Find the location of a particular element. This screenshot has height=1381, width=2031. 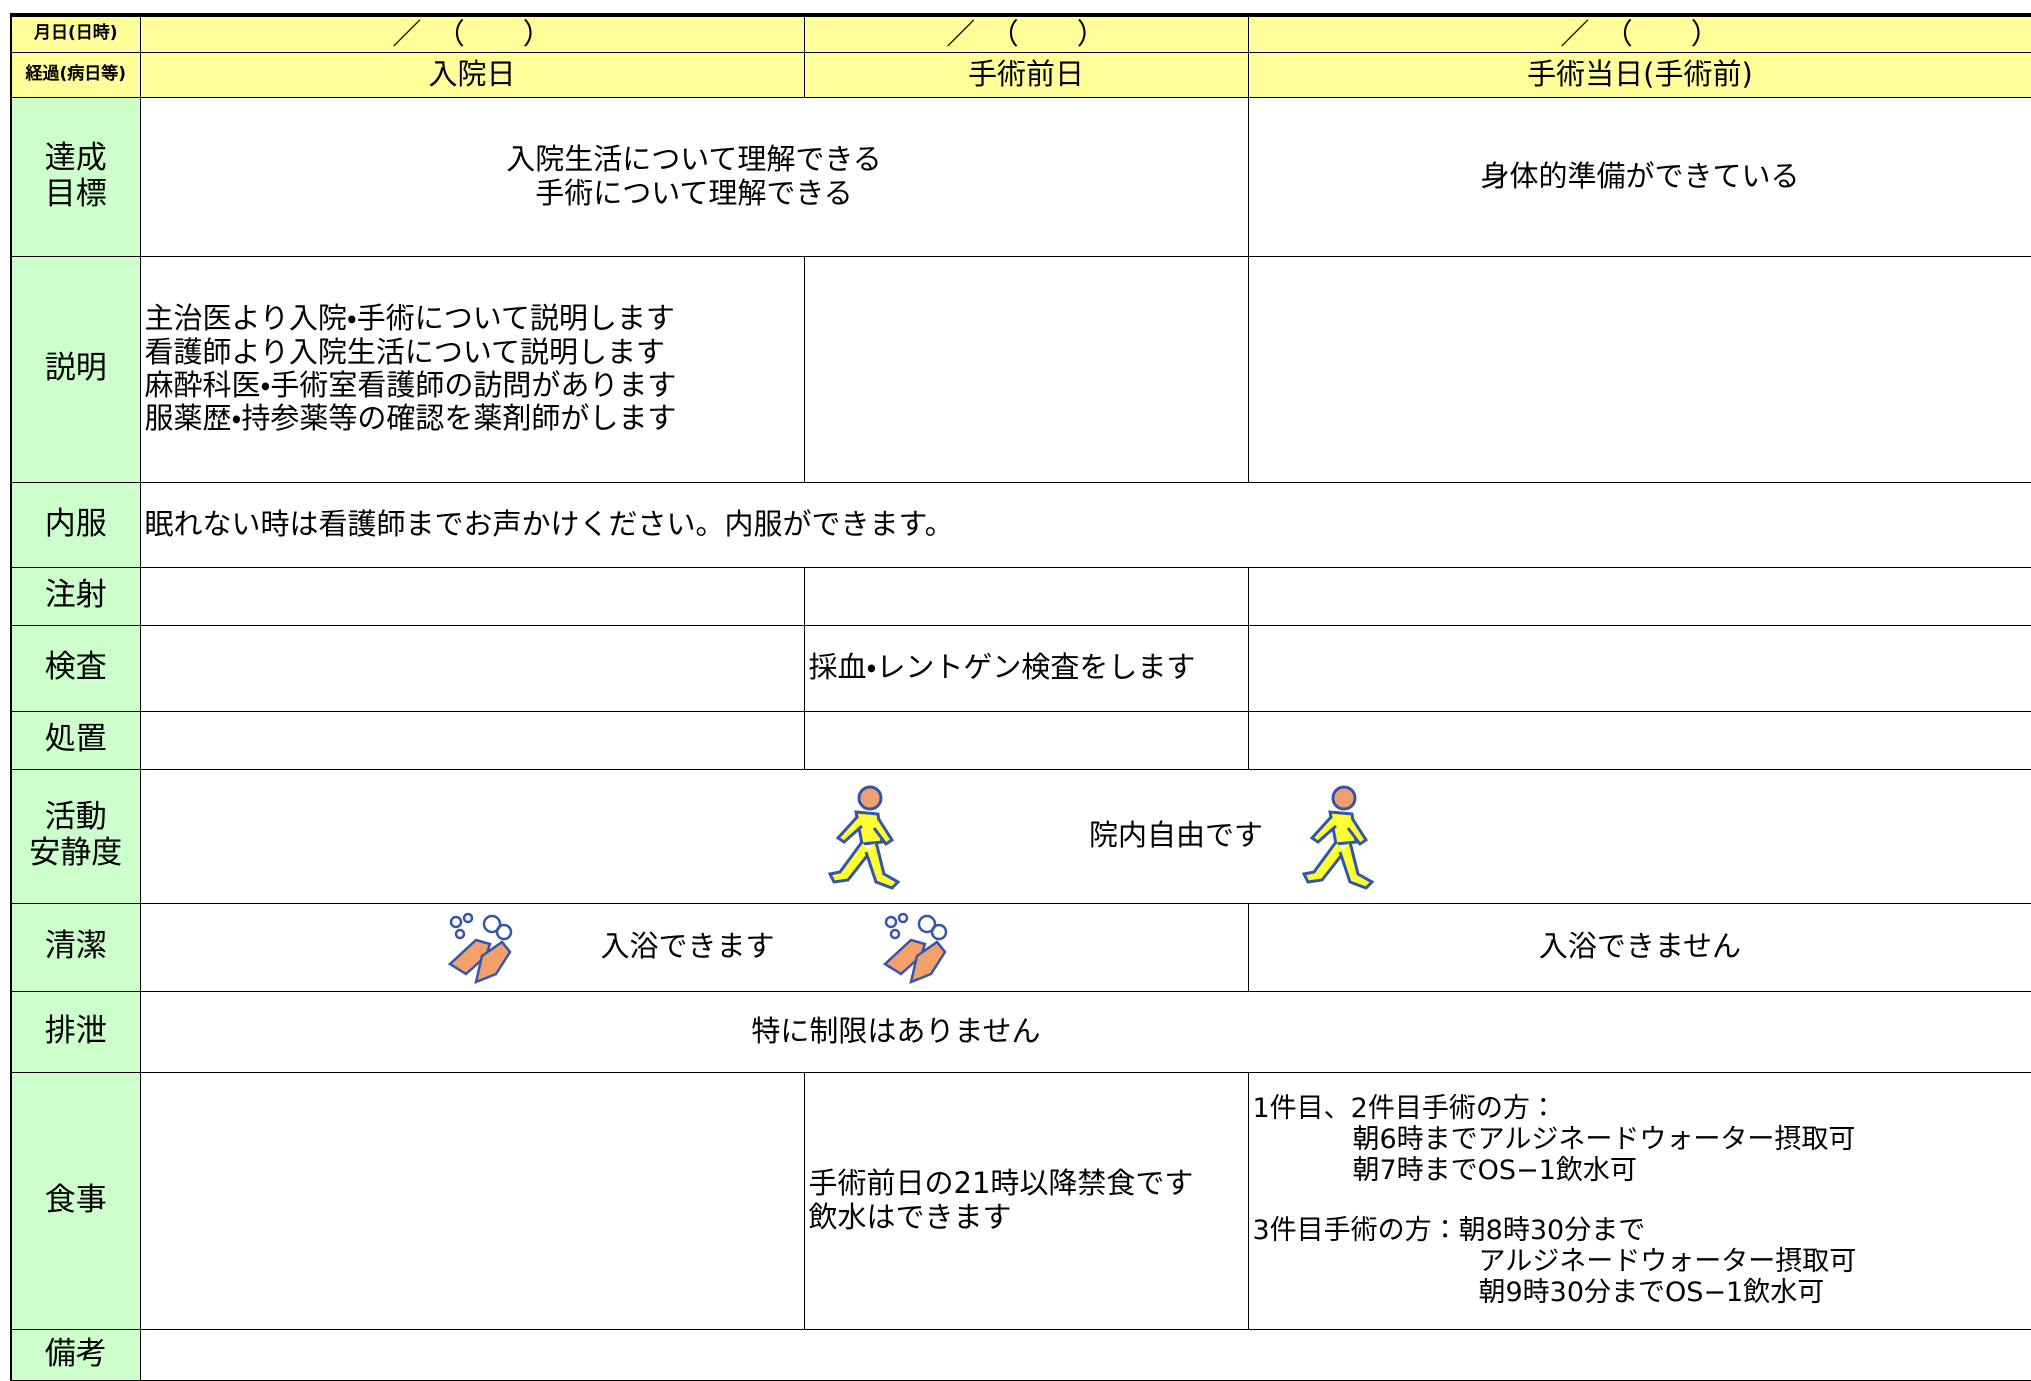

row-label: 清潔 is located at coordinates (75, 947).